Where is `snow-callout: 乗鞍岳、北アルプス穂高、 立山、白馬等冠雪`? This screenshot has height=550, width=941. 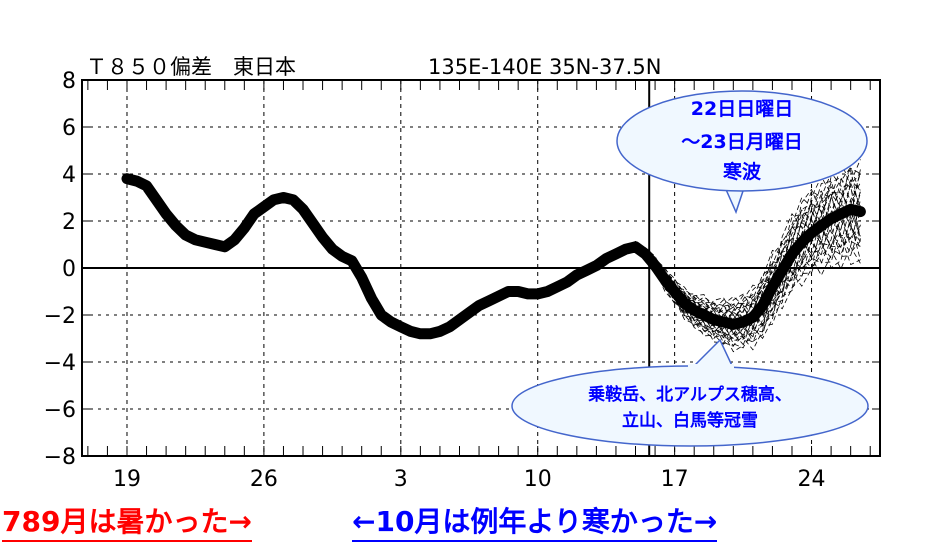
snow-callout: 乗鞍岳、北アルプス穂高、 立山、白馬等冠雪 is located at coordinates (690, 392).